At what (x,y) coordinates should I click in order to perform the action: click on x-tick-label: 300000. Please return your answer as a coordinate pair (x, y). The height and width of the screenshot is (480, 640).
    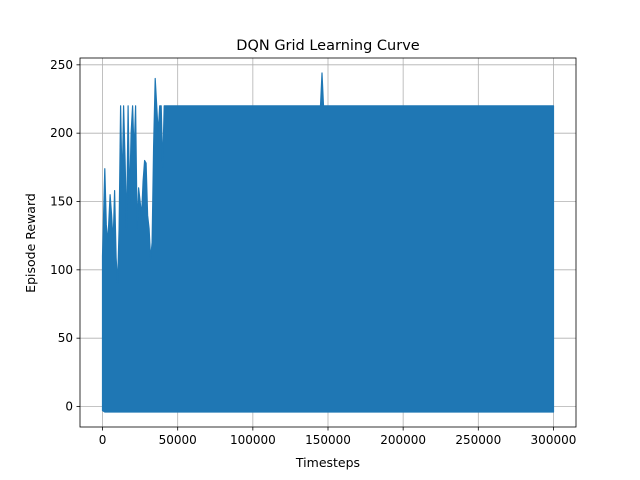
    Looking at the image, I should click on (554, 440).